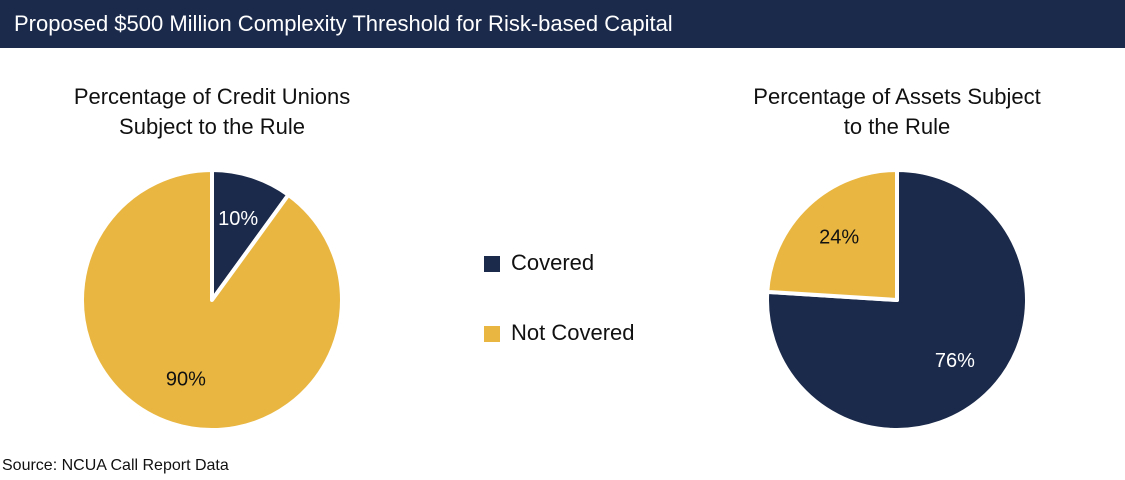 The width and height of the screenshot is (1125, 480). Describe the element at coordinates (573, 332) in the screenshot. I see `legend-label: Not Covered` at that location.